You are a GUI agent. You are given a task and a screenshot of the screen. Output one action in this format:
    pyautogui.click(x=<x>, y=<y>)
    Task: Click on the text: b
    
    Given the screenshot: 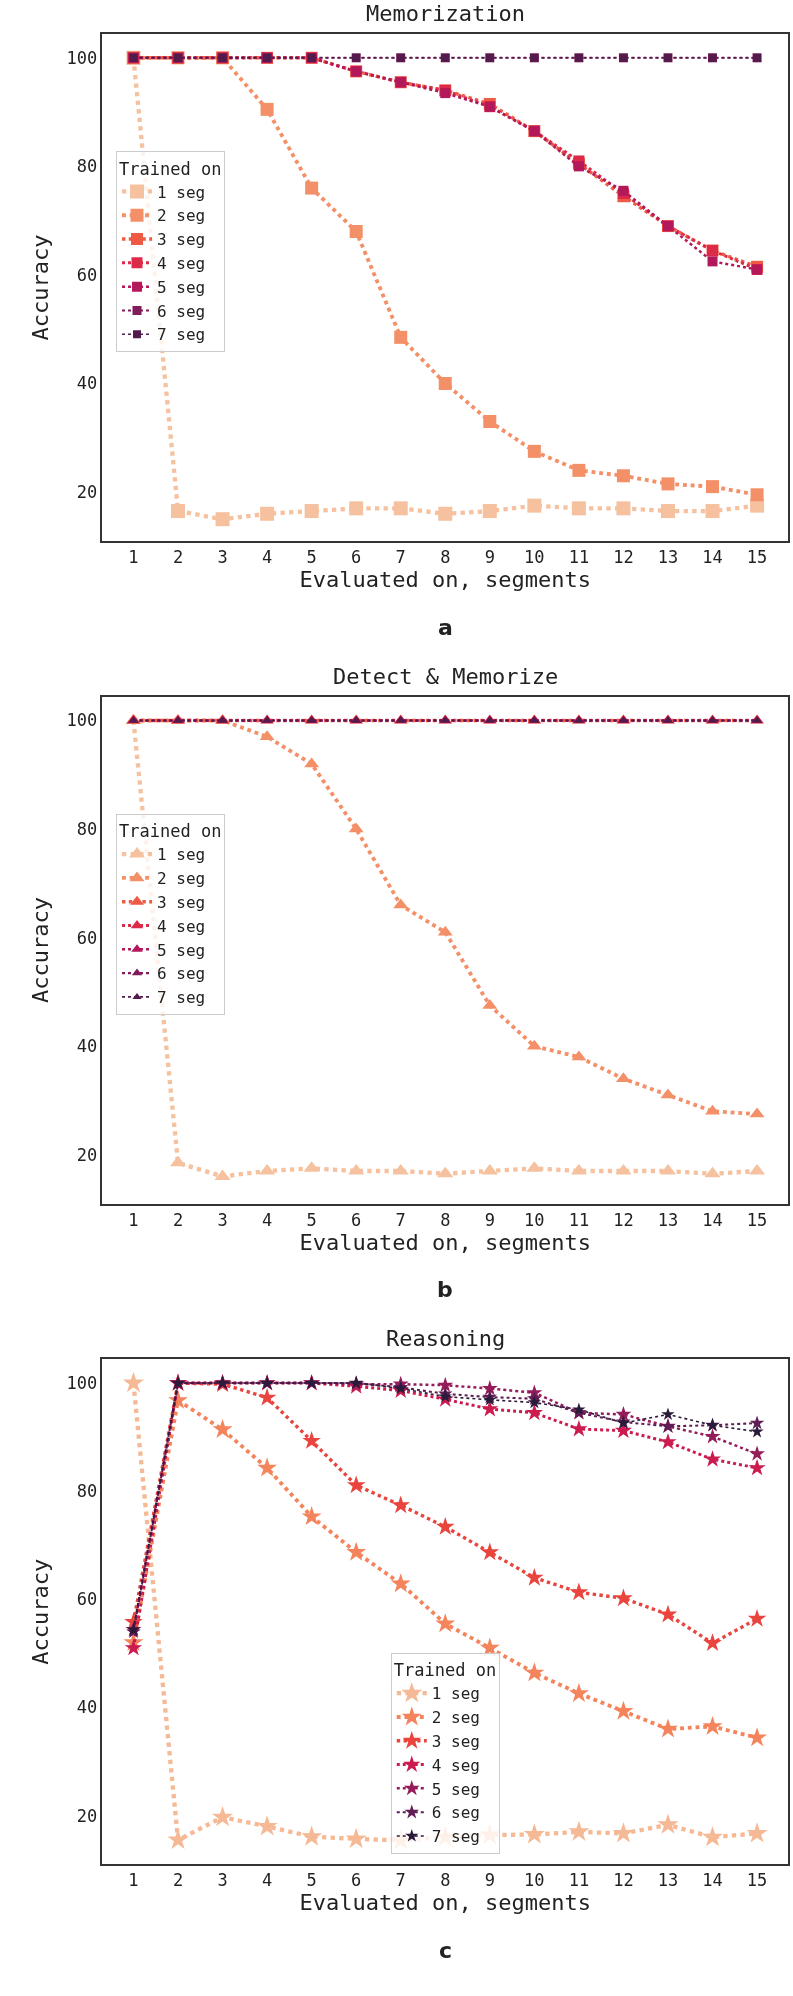 What is the action you would take?
    pyautogui.click(x=445, y=1289)
    